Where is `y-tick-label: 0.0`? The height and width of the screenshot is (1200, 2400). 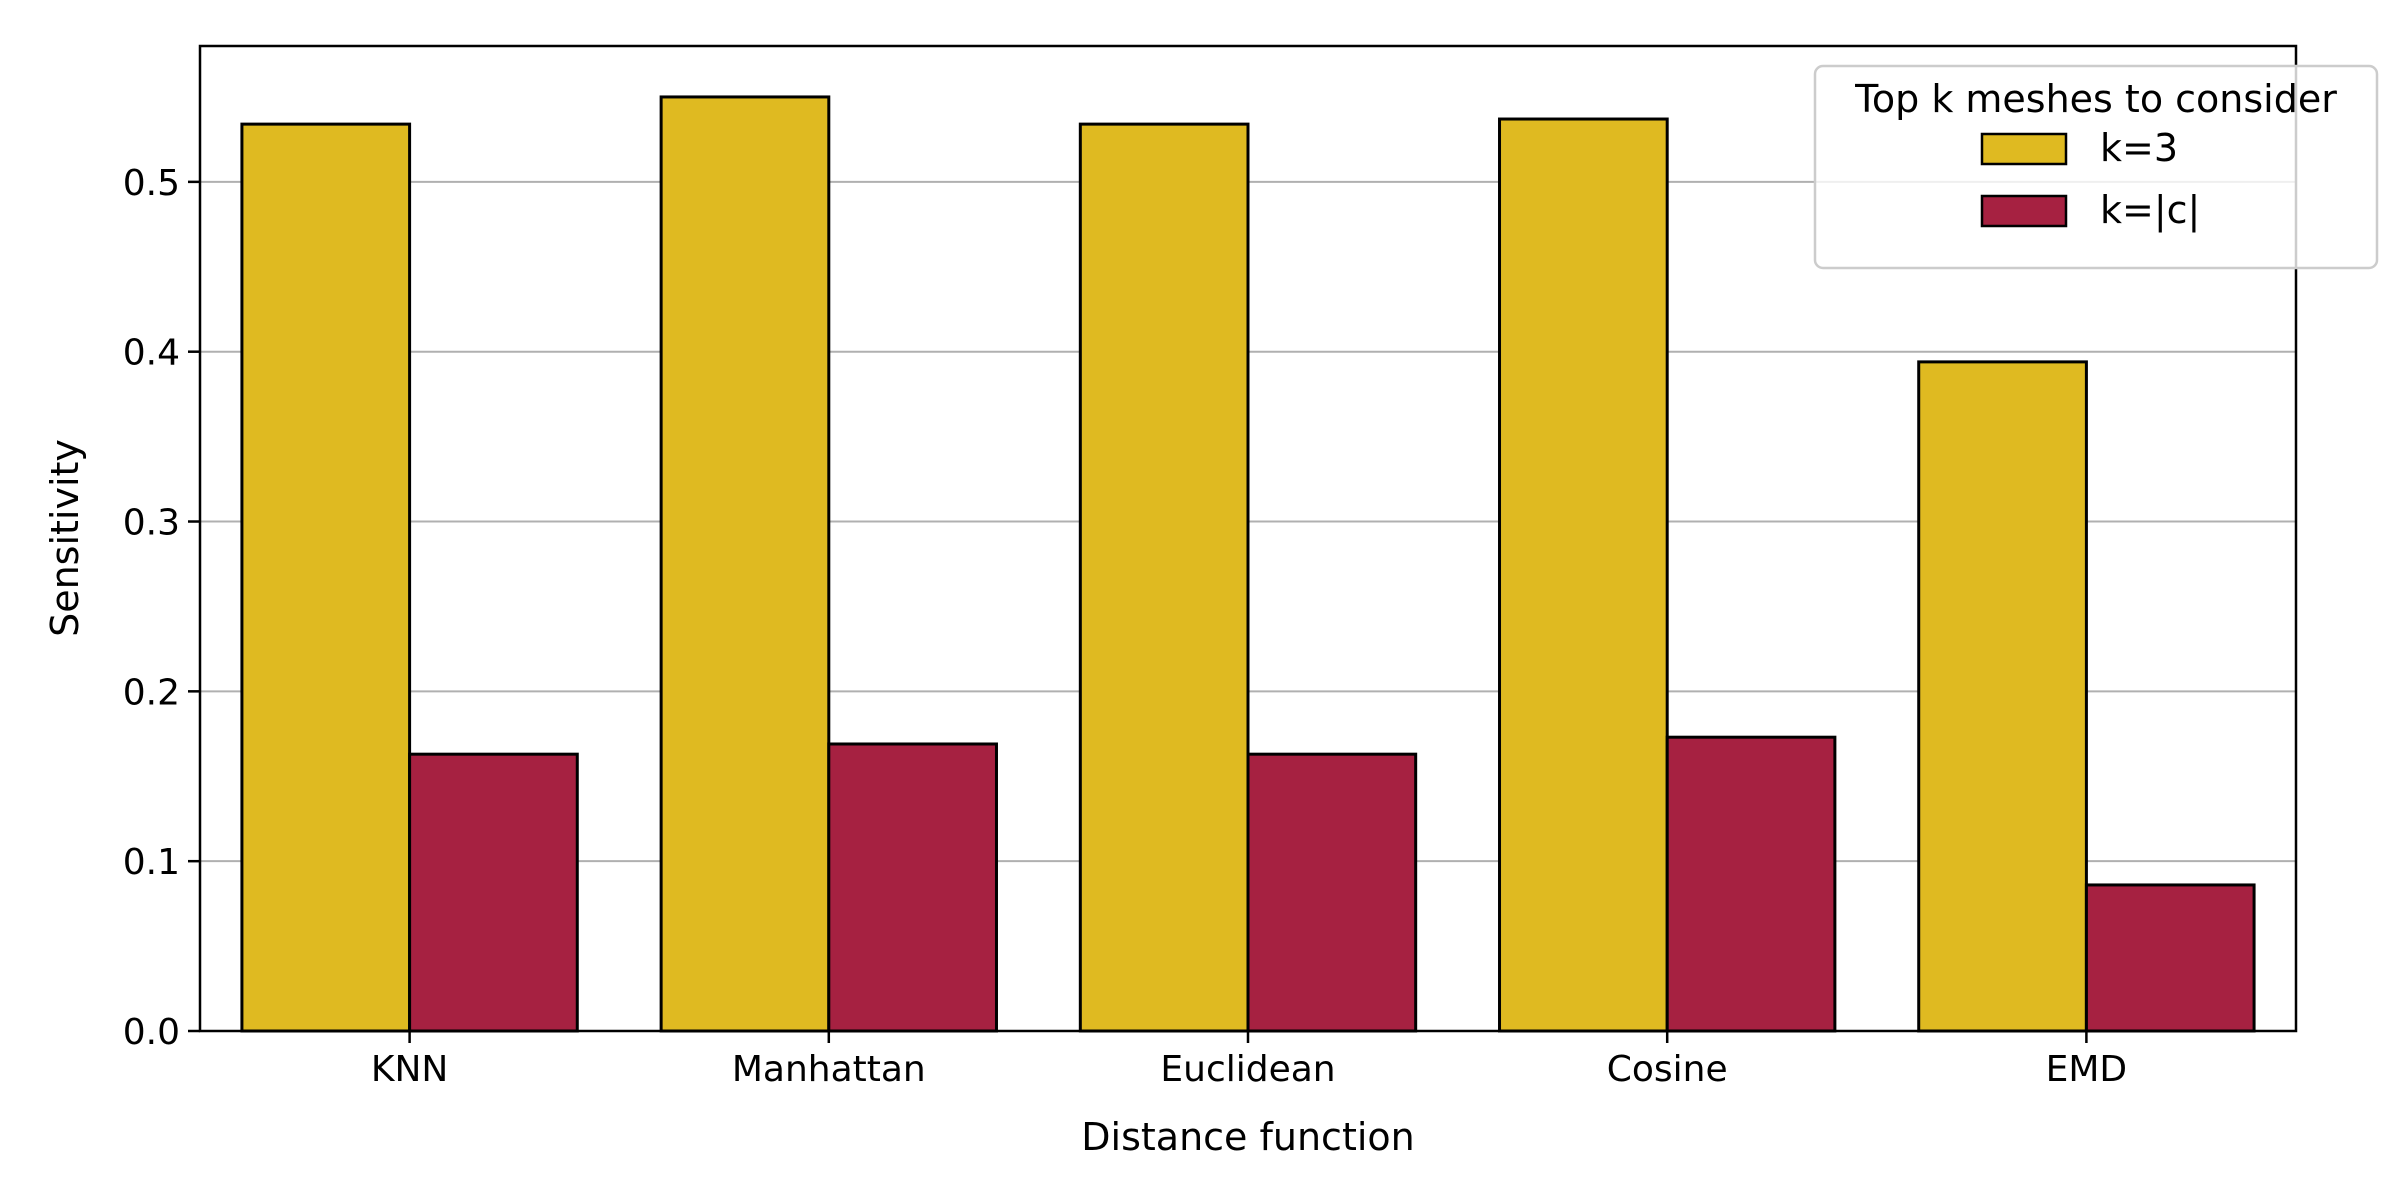 y-tick-label: 0.0 is located at coordinates (151, 1032).